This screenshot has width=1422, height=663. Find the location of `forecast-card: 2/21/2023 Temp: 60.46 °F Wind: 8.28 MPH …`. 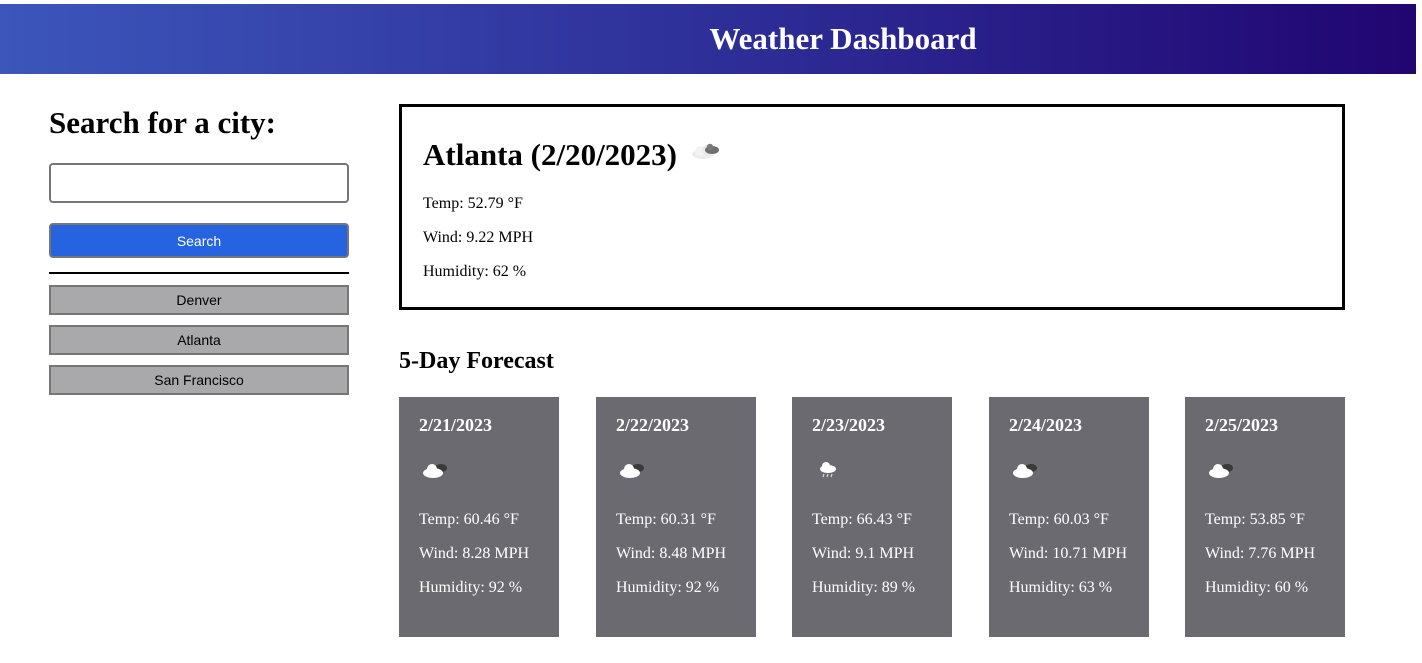

forecast-card: 2/21/2023 Temp: 60.46 °F Wind: 8.28 MPH … is located at coordinates (479, 517).